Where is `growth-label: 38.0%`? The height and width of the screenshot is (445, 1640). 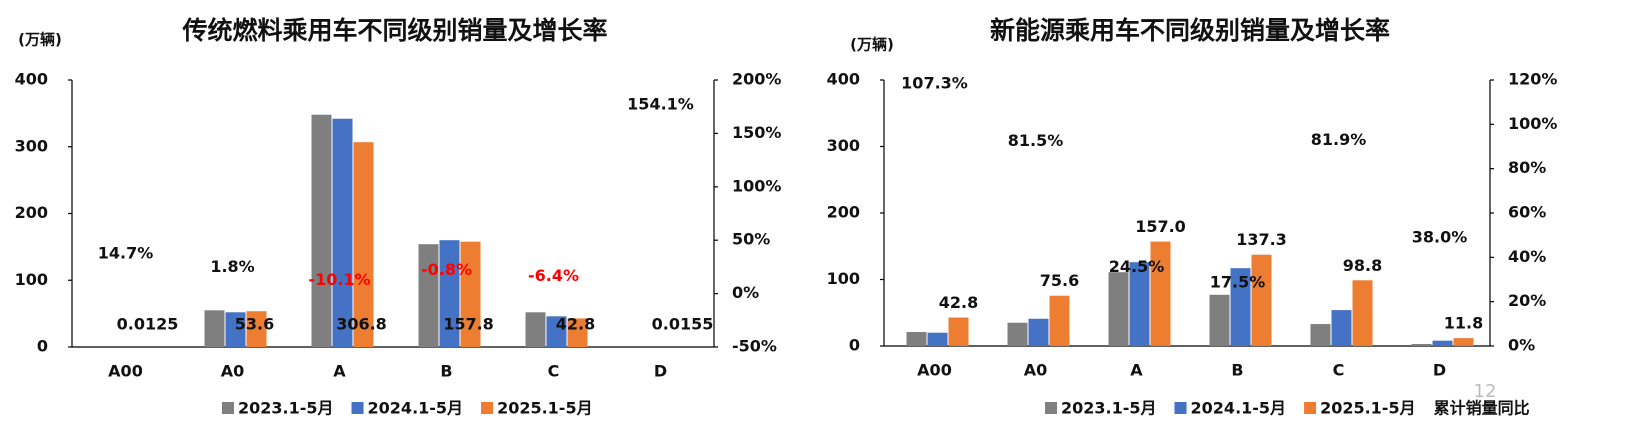 growth-label: 38.0% is located at coordinates (1440, 236).